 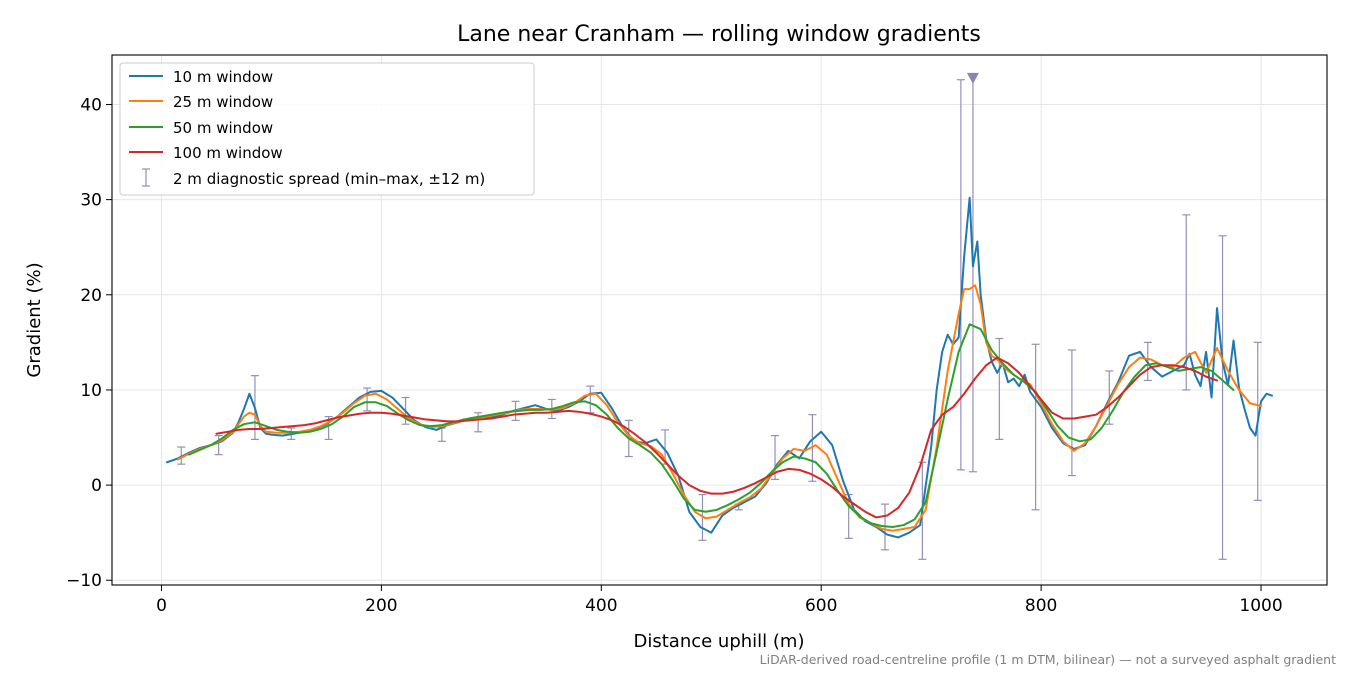 What do you see at coordinates (89, 343) in the screenshot?
I see `y-axis-ticks: −10 0 10 20 30 40` at bounding box center [89, 343].